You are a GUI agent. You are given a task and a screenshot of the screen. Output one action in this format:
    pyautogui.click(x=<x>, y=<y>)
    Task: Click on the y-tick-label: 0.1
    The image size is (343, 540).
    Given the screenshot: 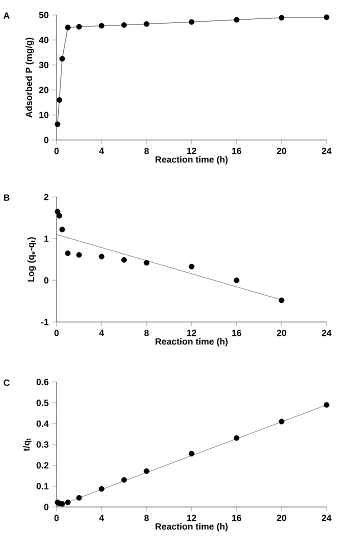 What is the action you would take?
    pyautogui.click(x=42, y=486)
    